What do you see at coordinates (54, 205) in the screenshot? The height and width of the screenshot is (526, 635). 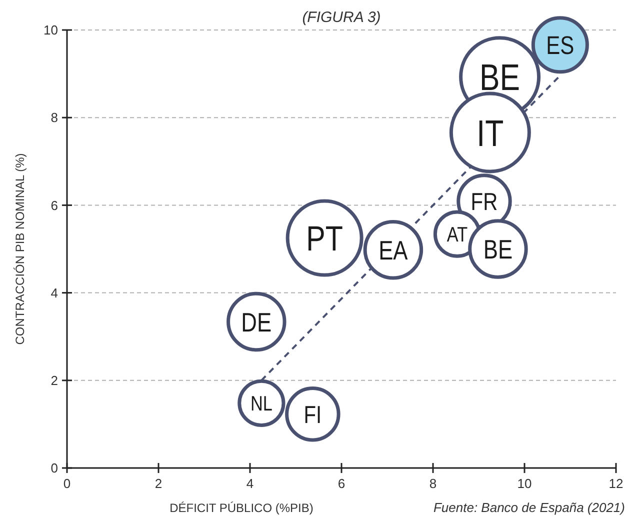 I see `y-tick-label: 6` at bounding box center [54, 205].